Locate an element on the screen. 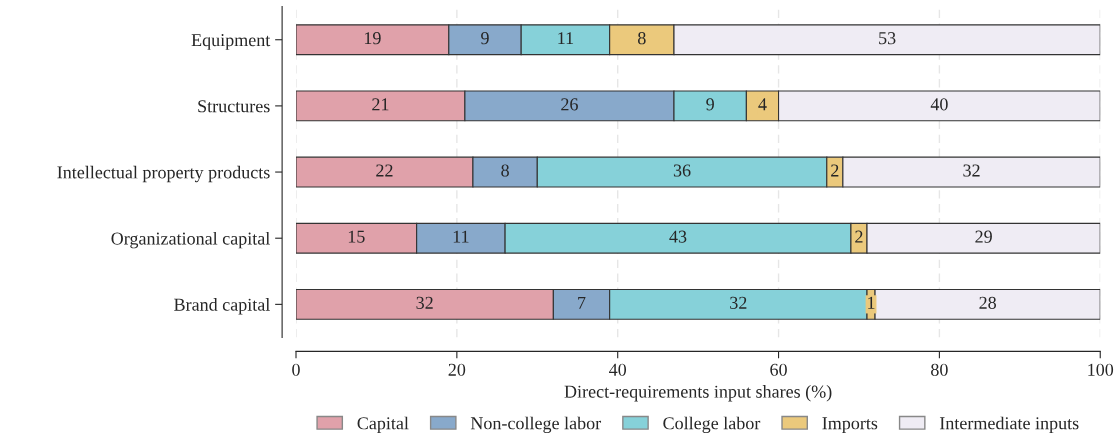  x-axis-title: Direct-requirements input shares (%) is located at coordinates (698, 393).